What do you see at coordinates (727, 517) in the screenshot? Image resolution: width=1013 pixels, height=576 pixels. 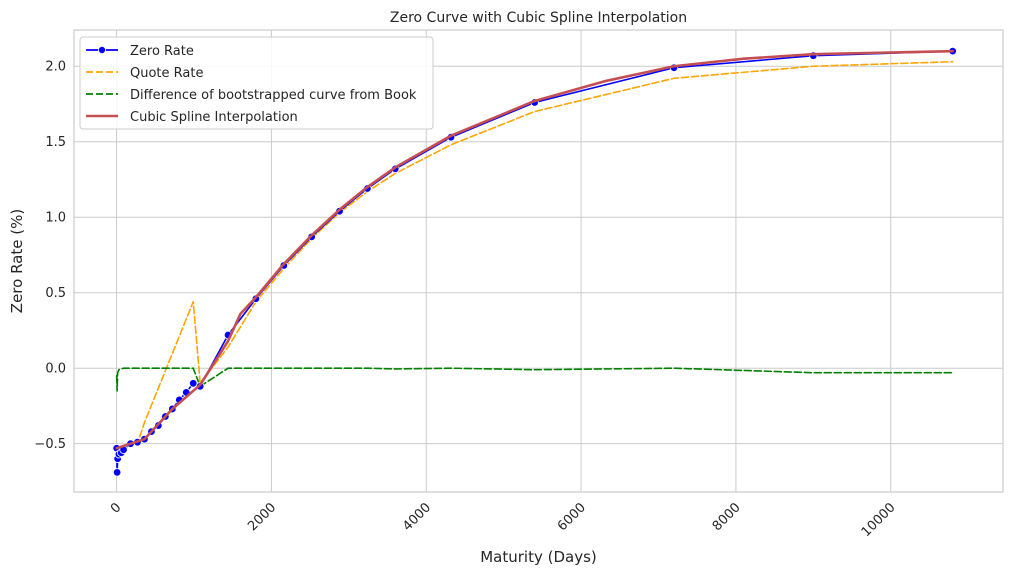 I see `x-tick-label: 8000` at bounding box center [727, 517].